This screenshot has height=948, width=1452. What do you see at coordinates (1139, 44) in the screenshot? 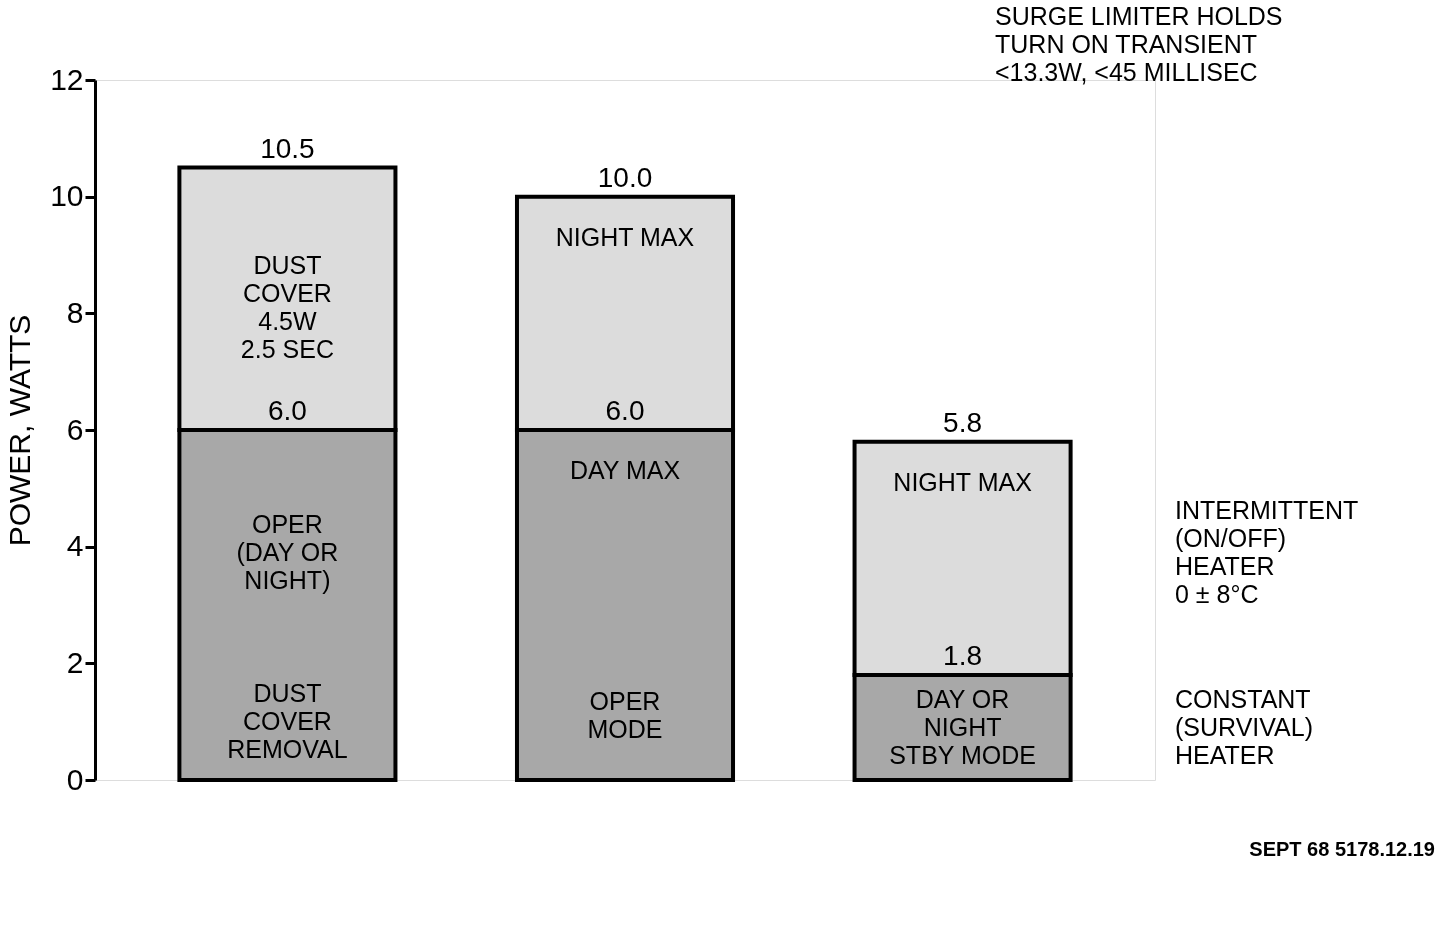
I see `annotation: SURGE LIMITER HOLDS TURN ON TRANSIENT <13.3W, <45 MILLISEC` at bounding box center [1139, 44].